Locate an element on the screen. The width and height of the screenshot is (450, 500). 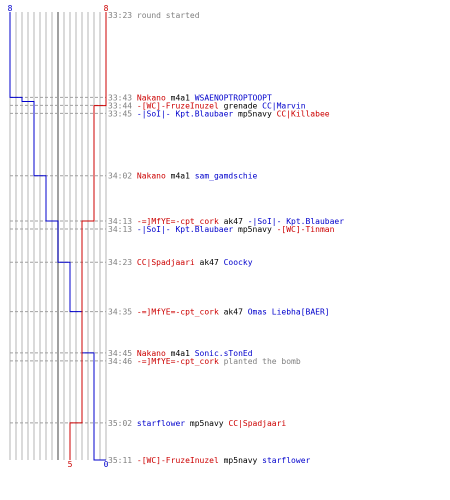
event-text-part: Sonic.sTonEd is located at coordinates (224, 353).